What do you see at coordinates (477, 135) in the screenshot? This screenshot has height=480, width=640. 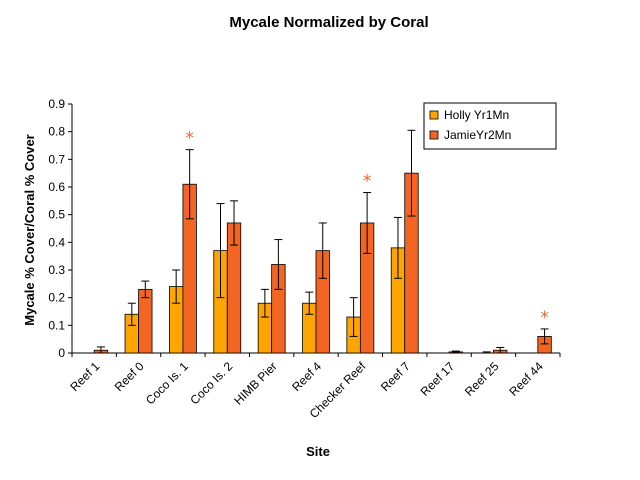 I see `legend-label: JamieYr2Mn` at bounding box center [477, 135].